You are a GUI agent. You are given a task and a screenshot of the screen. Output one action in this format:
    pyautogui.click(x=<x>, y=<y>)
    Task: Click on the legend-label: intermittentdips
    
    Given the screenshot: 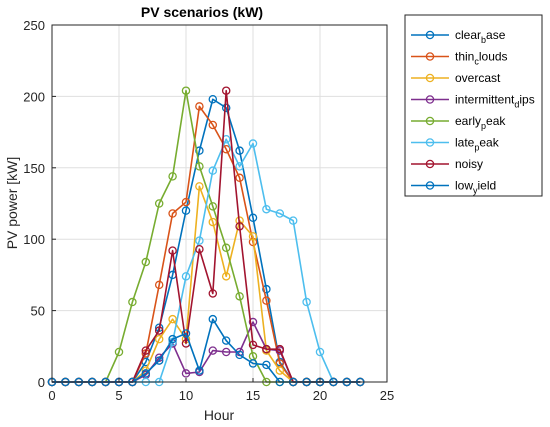 What is the action you would take?
    pyautogui.click(x=495, y=101)
    